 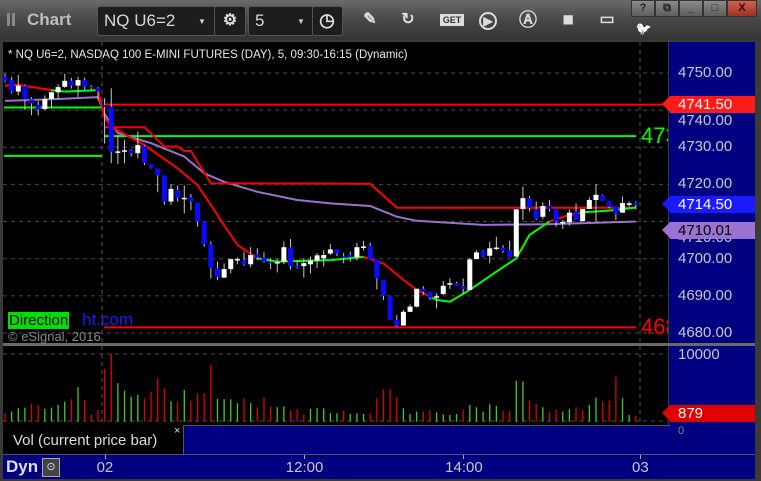 What do you see at coordinates (8, 19) in the screenshot?
I see `drag-grip-icon` at bounding box center [8, 19].